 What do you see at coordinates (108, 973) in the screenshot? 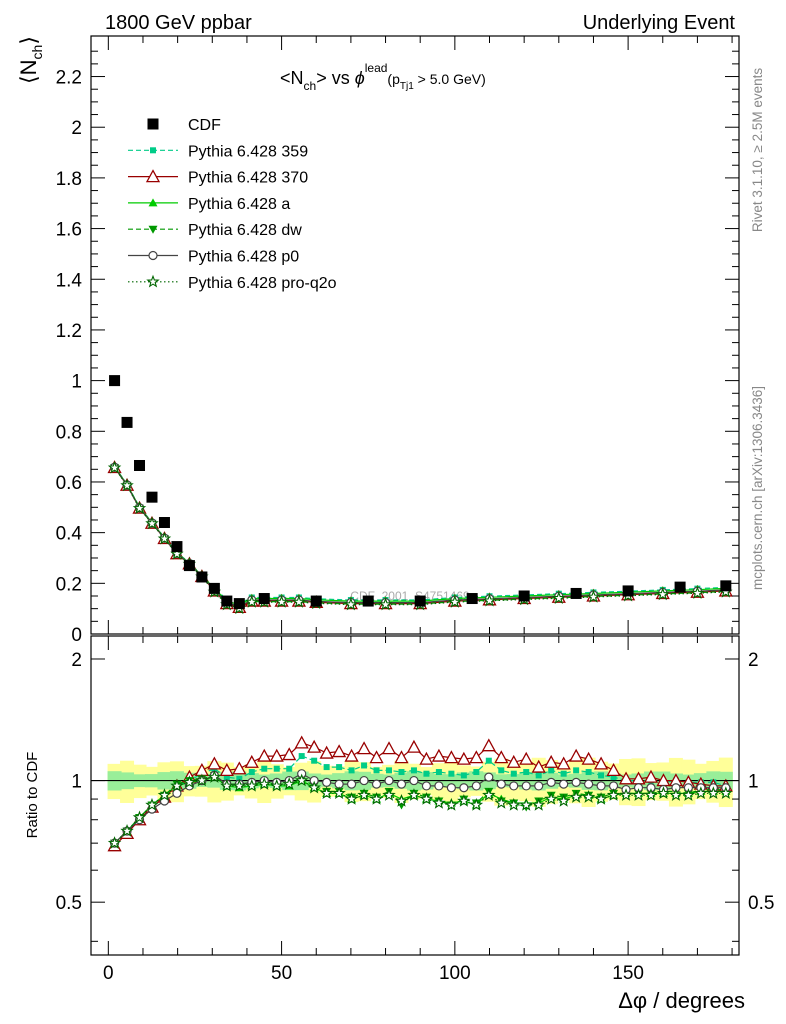
I see `x-tick-label: 0` at bounding box center [108, 973].